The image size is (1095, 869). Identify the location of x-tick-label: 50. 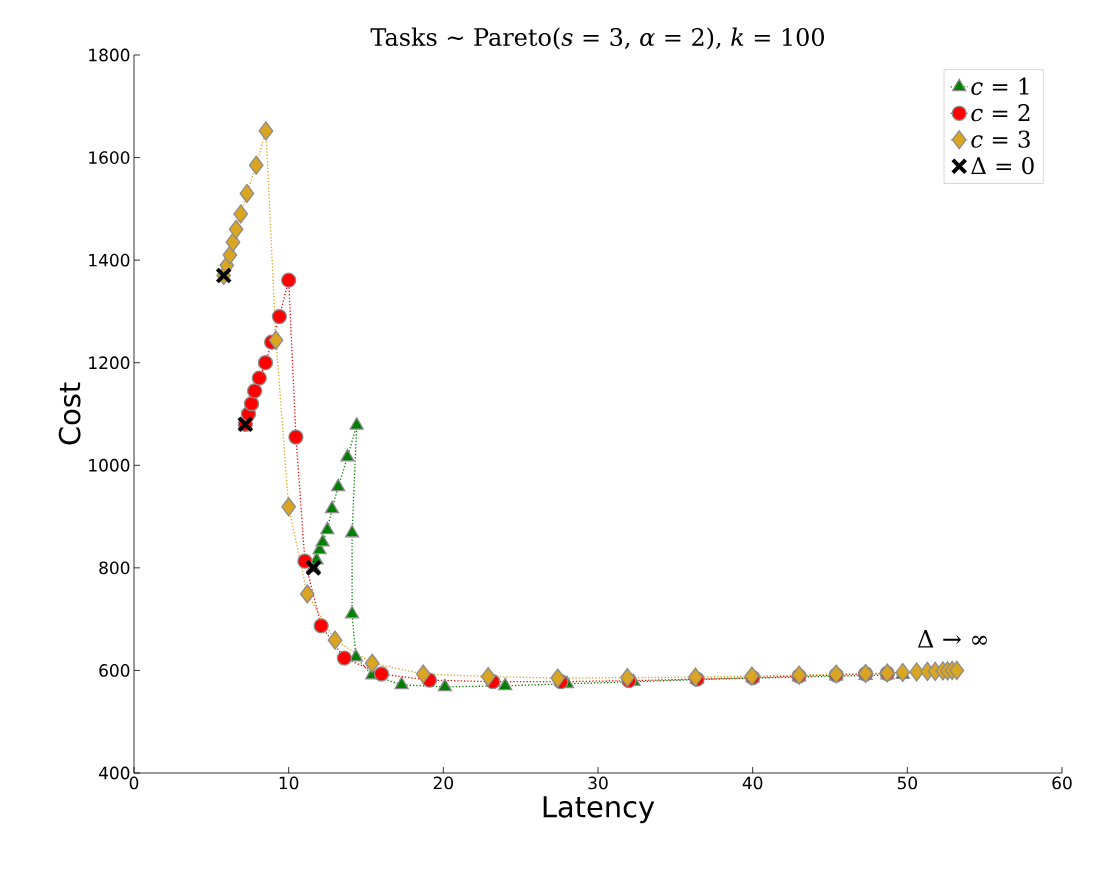
(907, 783).